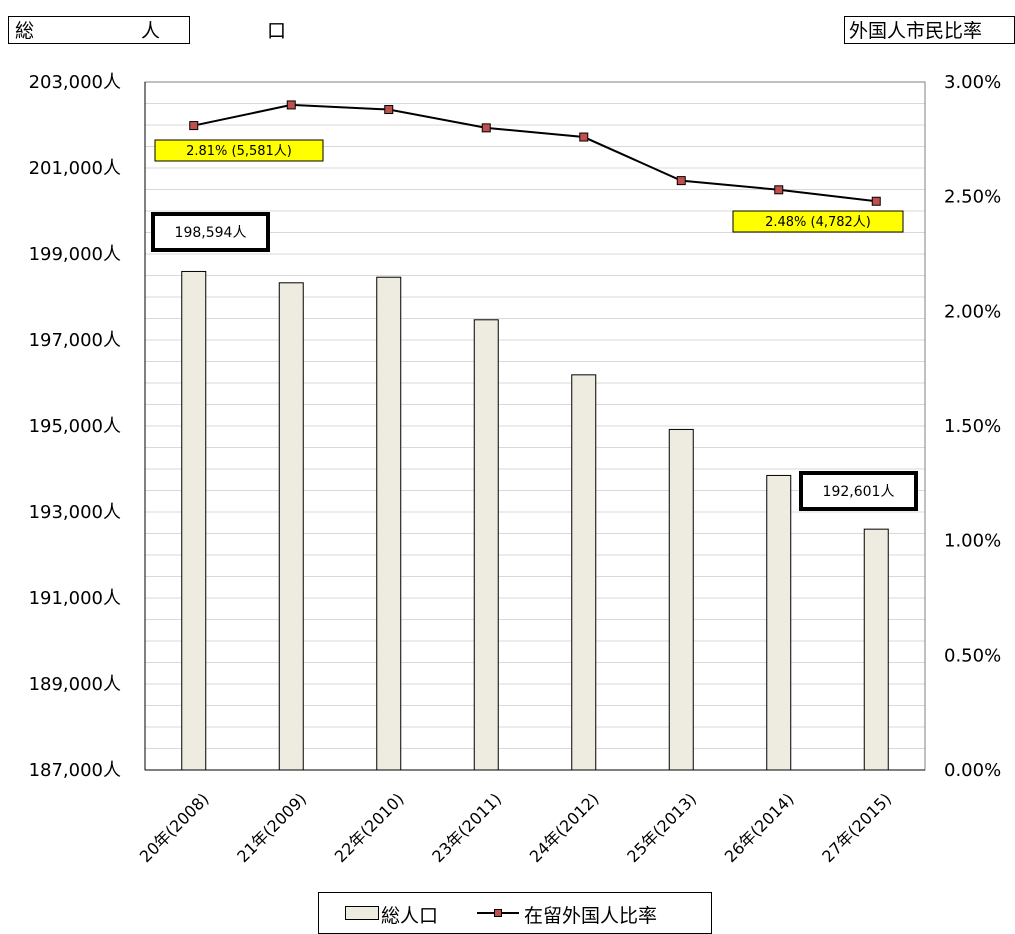 This screenshot has height=934, width=1015. What do you see at coordinates (75, 598) in the screenshot?
I see `y-left-tick-label: 191,000人` at bounding box center [75, 598].